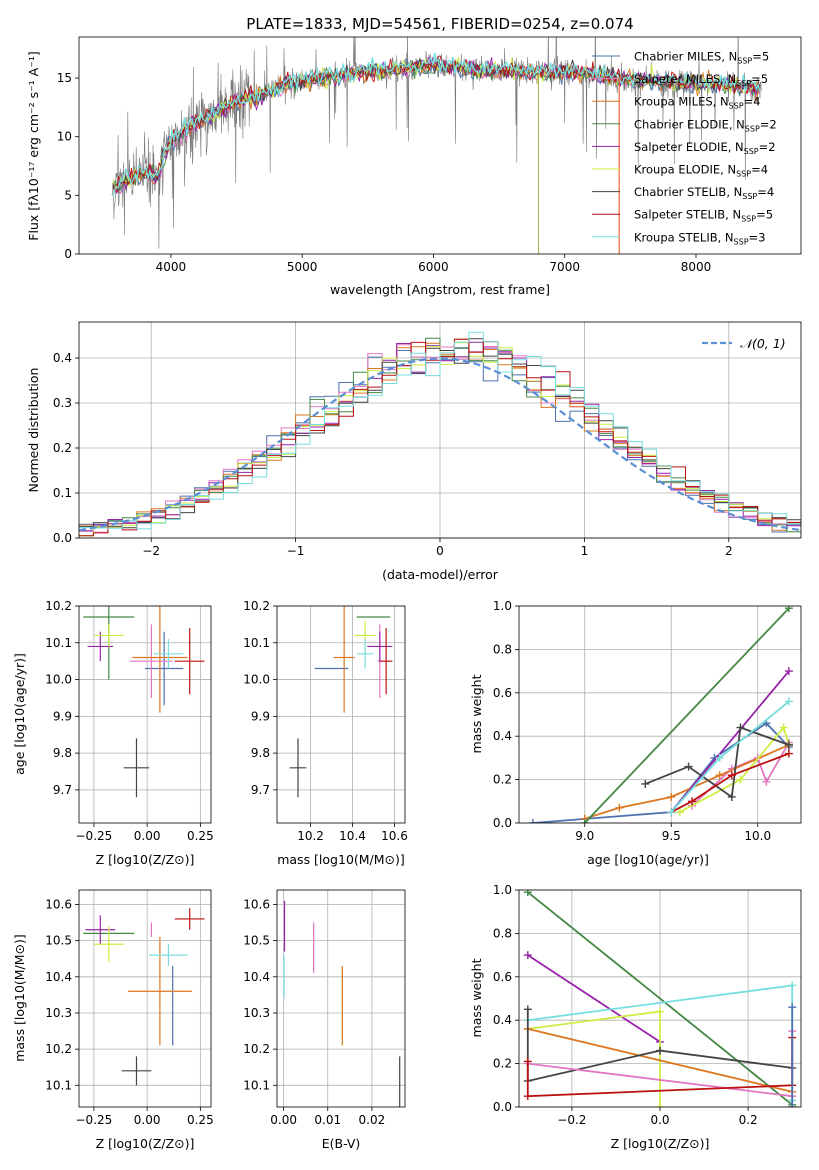 The width and height of the screenshot is (819, 1170). Describe the element at coordinates (757, 836) in the screenshot. I see `x-tick-label: 10.0` at that location.